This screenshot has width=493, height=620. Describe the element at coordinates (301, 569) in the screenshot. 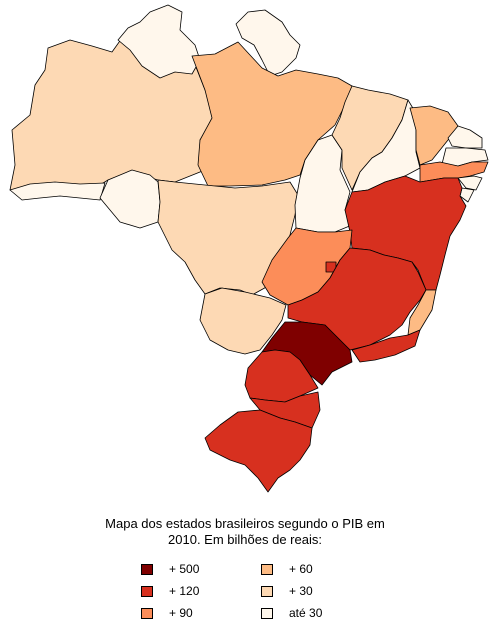

I see `legend-label: + 60` at that location.